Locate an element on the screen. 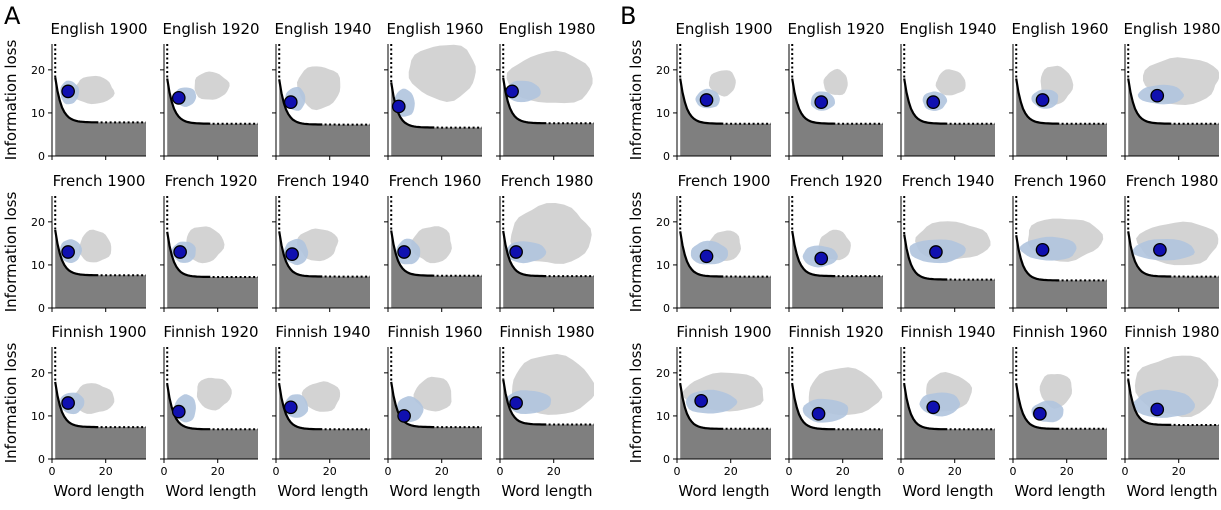 The height and width of the screenshot is (510, 1221). subplot-a-english-1960: English 1960 is located at coordinates (434, 90).